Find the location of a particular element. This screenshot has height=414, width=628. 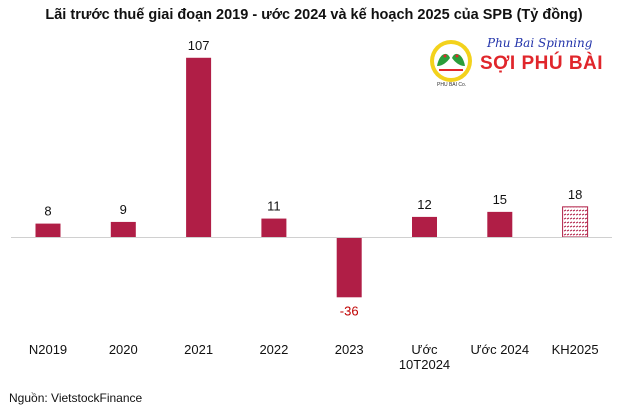

data-label-7: 18 is located at coordinates (575, 194).